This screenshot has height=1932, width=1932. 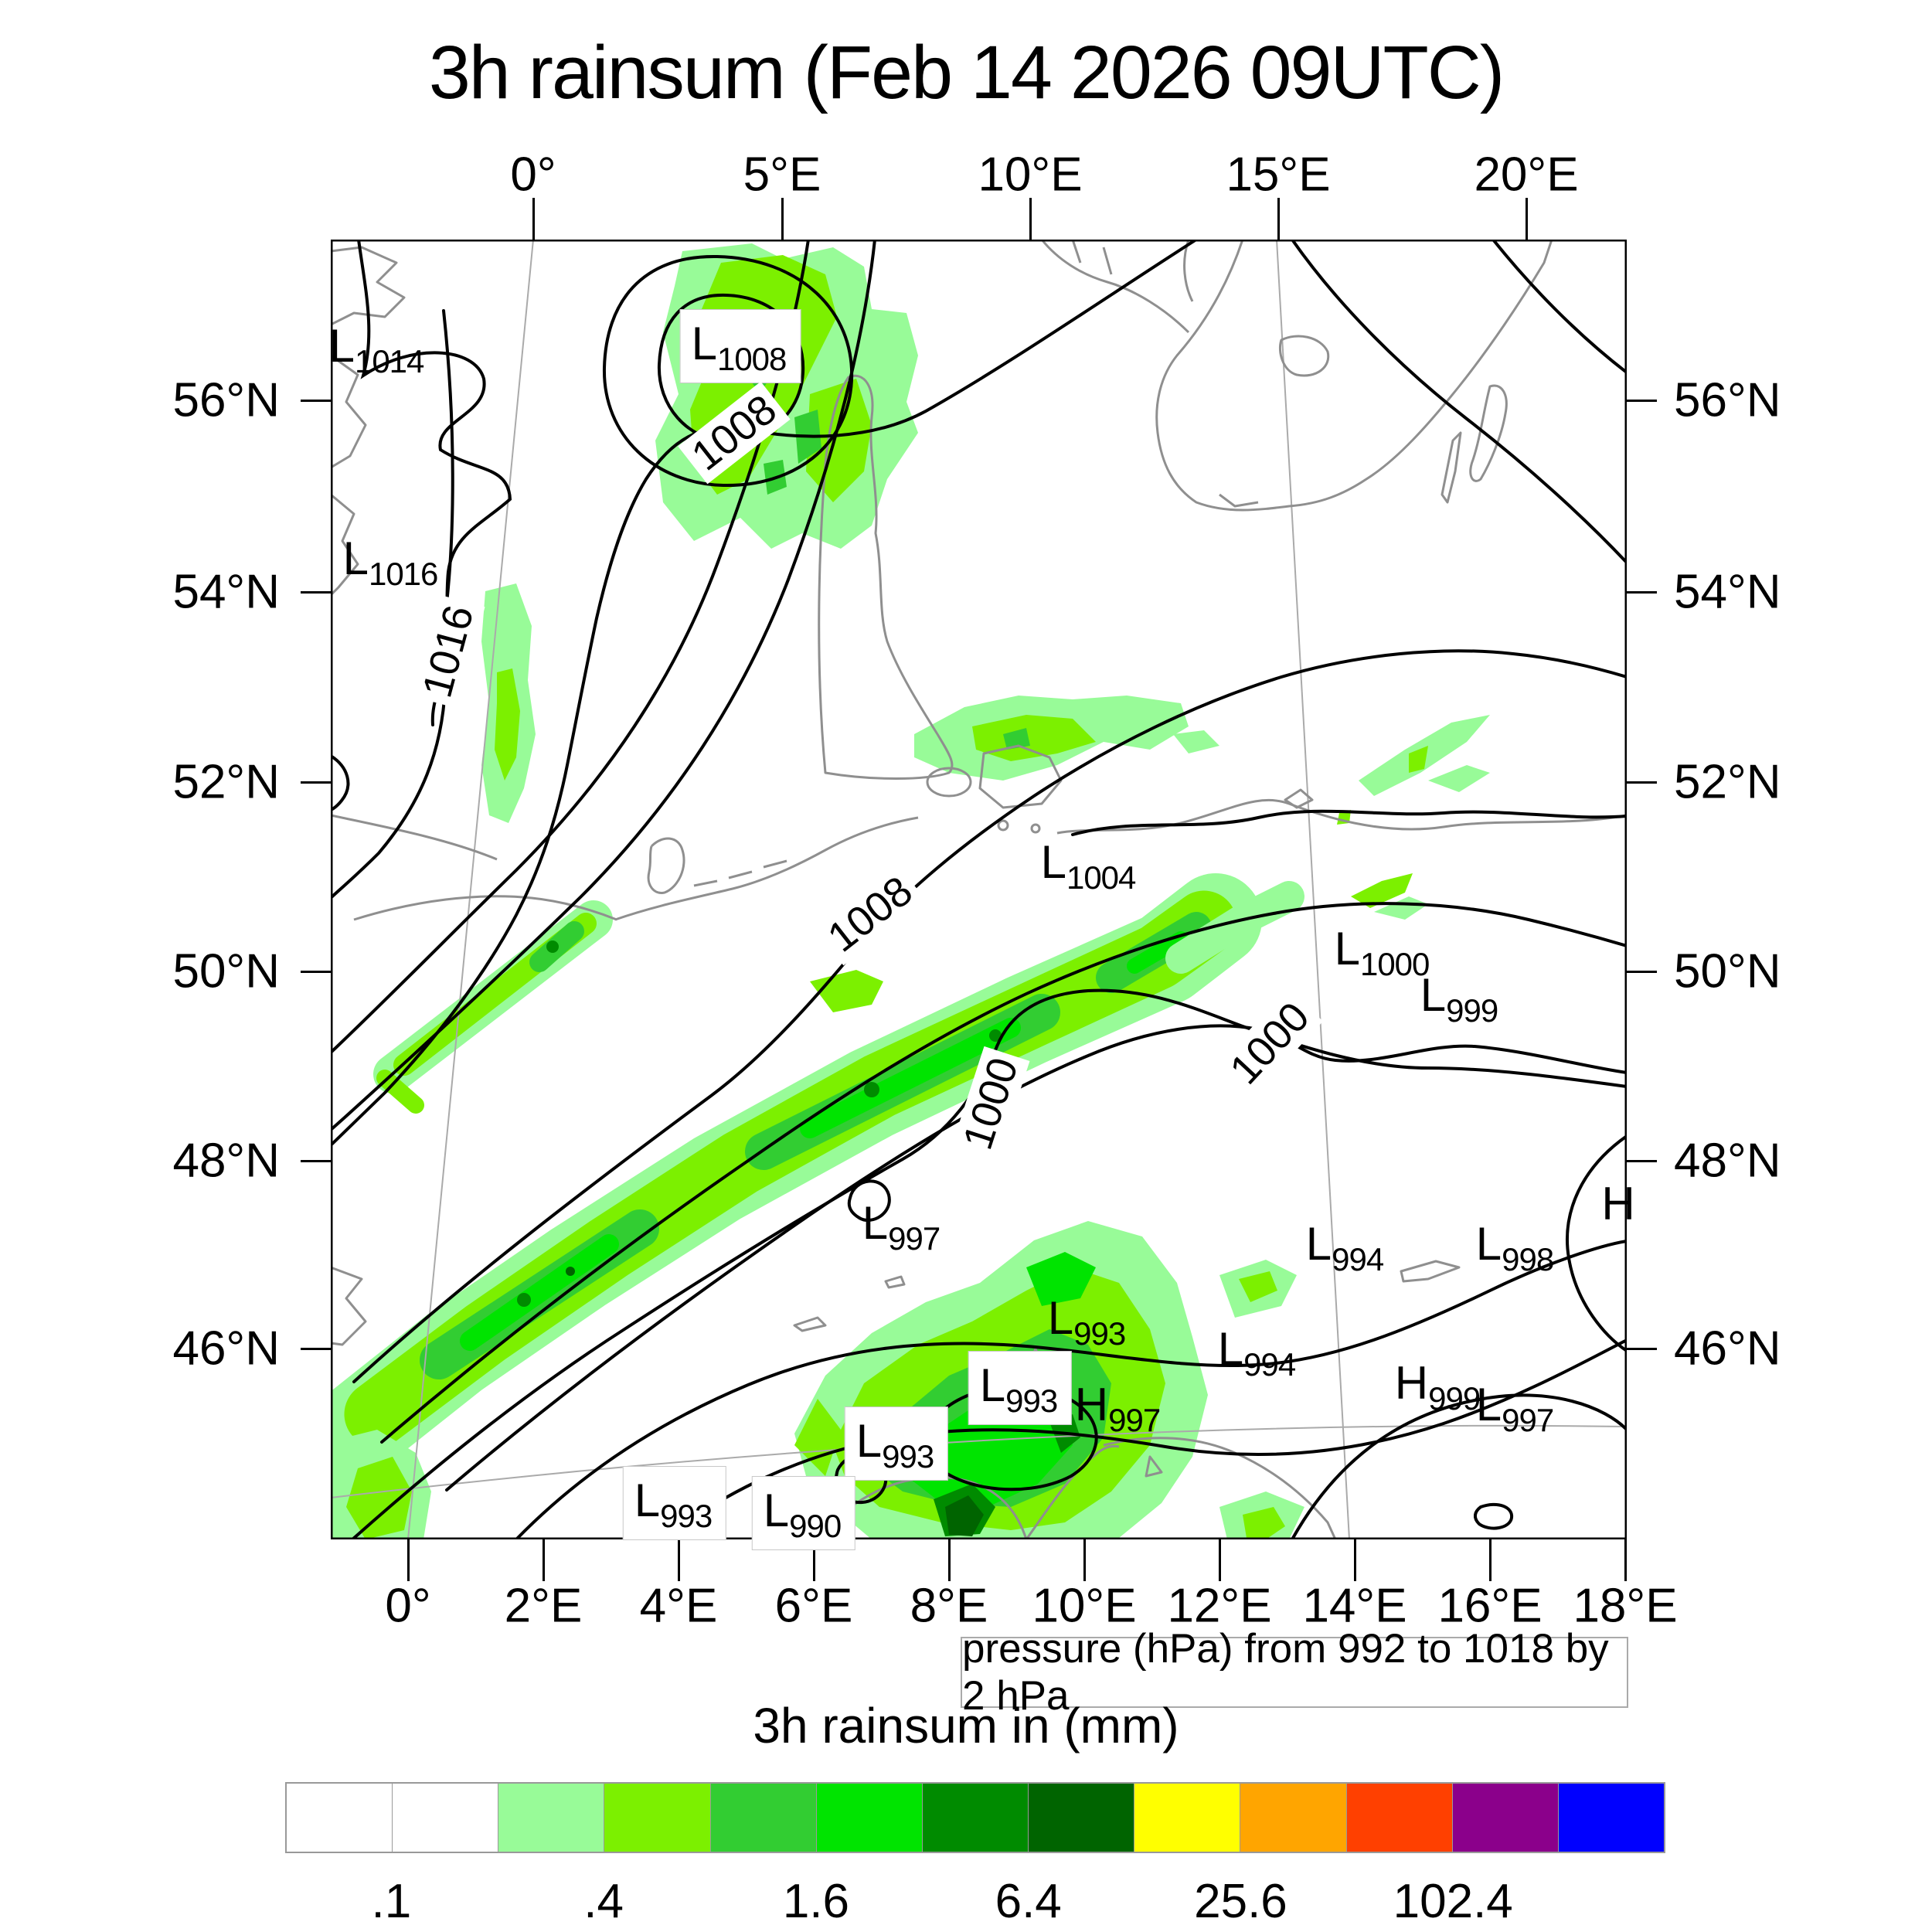 What do you see at coordinates (226, 592) in the screenshot?
I see `left-axis-label: 54°N` at bounding box center [226, 592].